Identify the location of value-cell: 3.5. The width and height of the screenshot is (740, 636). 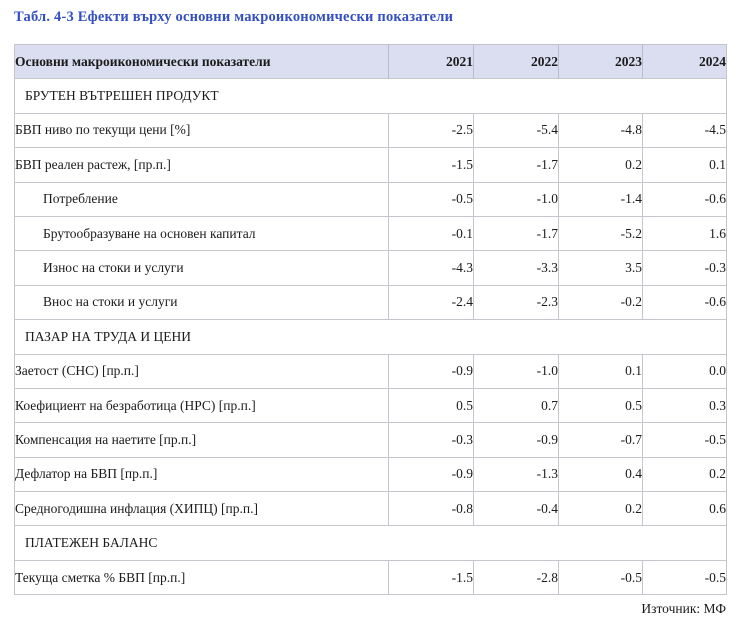
(600, 268).